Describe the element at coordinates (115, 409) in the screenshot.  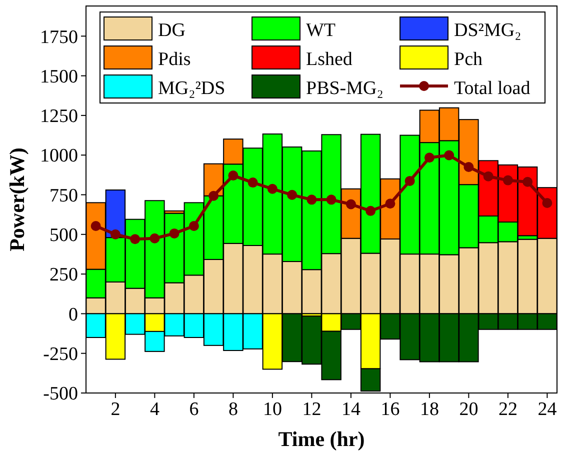
I see `x-tick-label: 2` at that location.